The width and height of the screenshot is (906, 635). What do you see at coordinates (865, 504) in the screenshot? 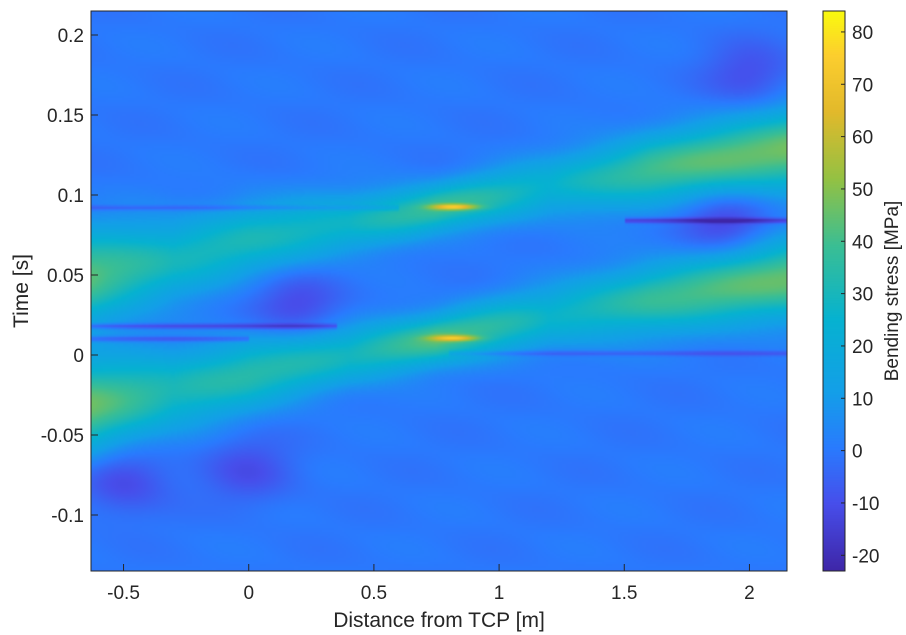
I see `colorbar-tick-label: -10` at bounding box center [865, 504].